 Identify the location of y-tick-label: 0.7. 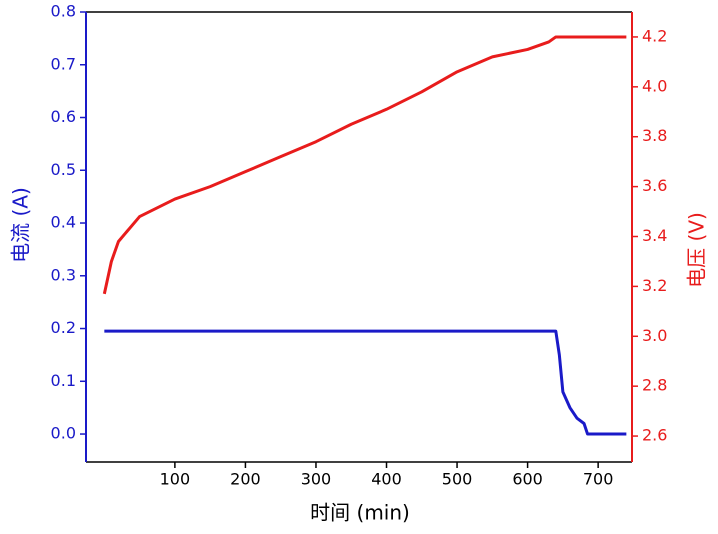
(63, 63).